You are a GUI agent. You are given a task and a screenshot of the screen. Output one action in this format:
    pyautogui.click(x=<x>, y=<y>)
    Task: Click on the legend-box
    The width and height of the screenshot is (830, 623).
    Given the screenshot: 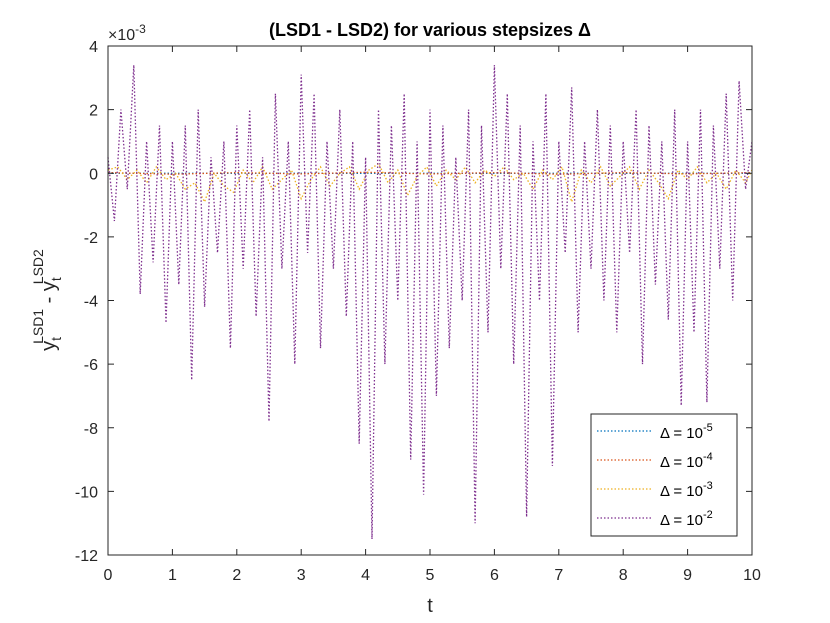 What is the action you would take?
    pyautogui.click(x=664, y=475)
    